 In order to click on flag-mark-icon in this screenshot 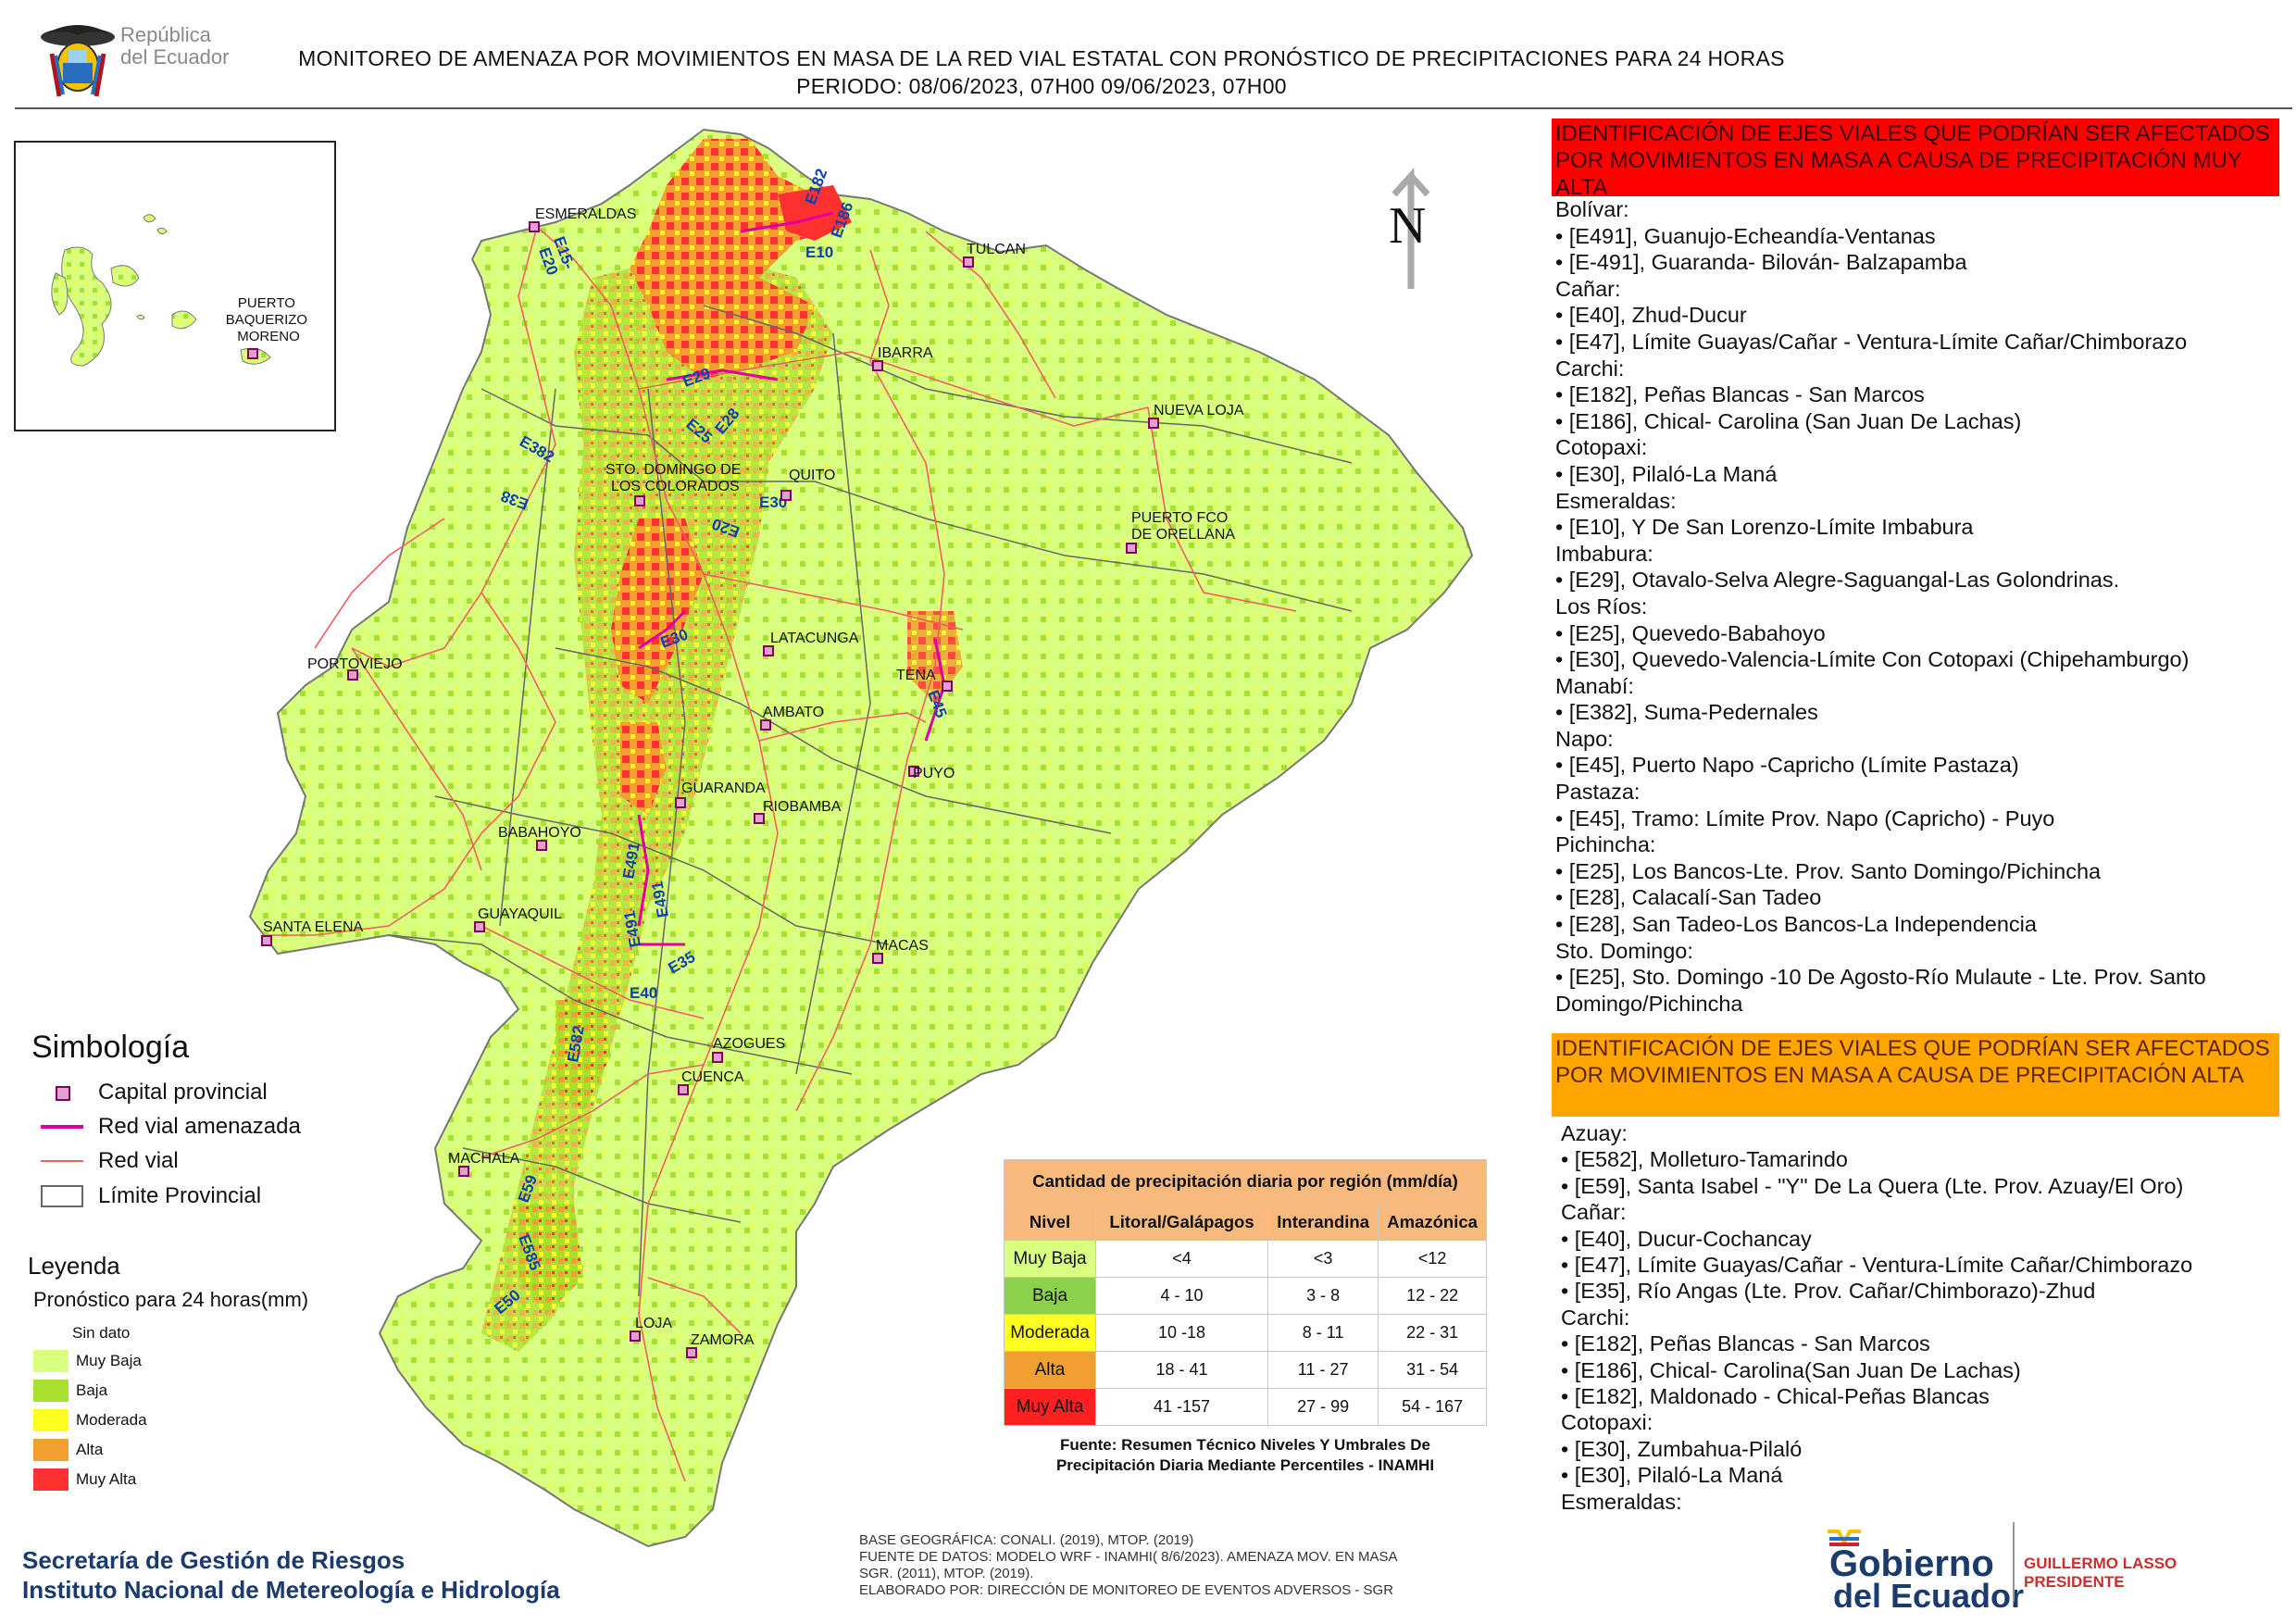, I will do `click(1844, 1538)`.